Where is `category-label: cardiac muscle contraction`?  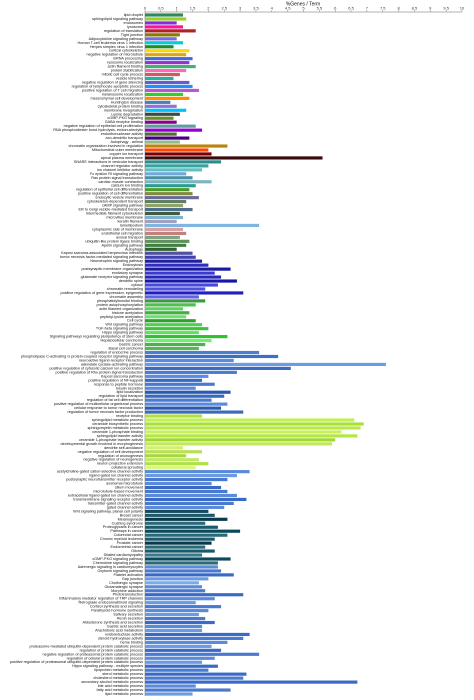
category-label: cardiac muscle contraction is located at coordinates (120, 182).